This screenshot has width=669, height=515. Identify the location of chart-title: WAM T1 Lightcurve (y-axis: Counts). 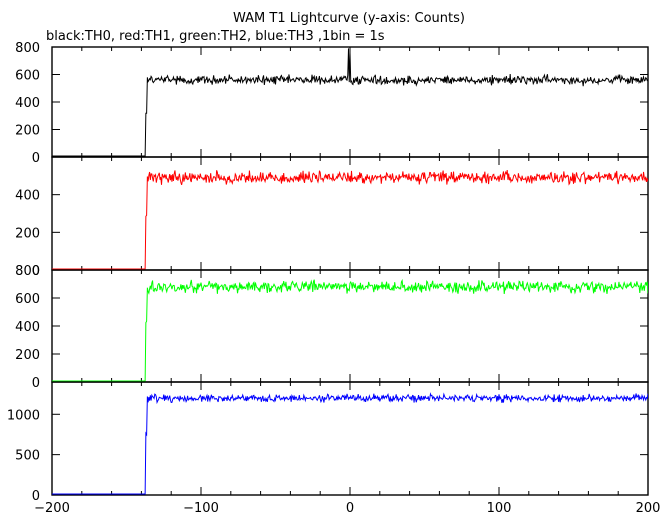
(349, 18).